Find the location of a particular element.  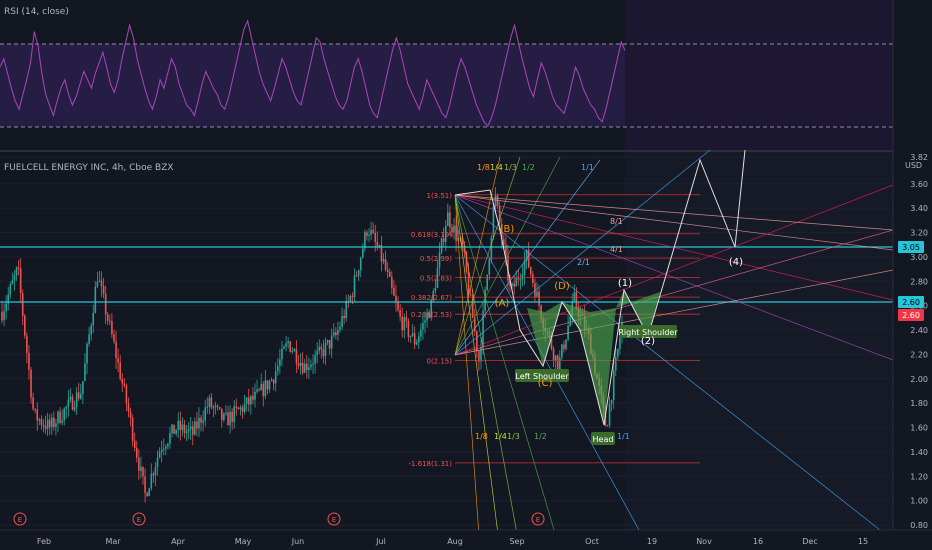

price-tick-label: 3.40 is located at coordinates (919, 208).